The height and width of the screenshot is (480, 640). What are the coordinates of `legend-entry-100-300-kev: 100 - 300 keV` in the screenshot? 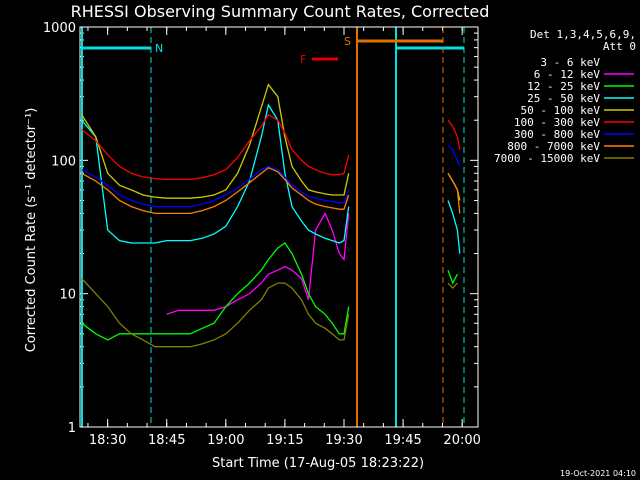 It's located at (557, 122).